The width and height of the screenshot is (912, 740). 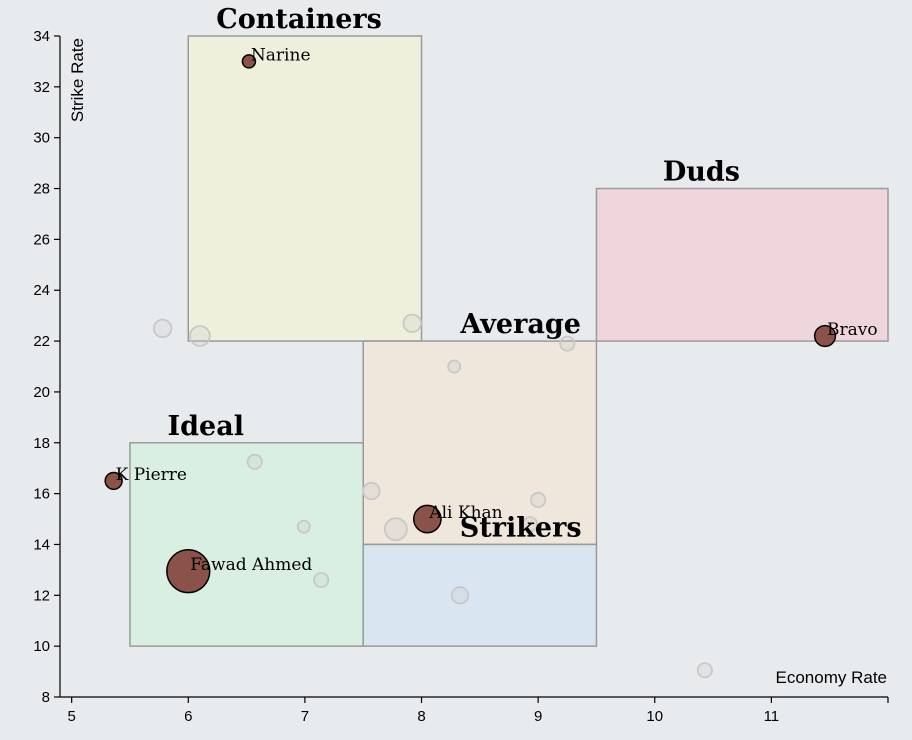 I want to click on x-tick: 7, so click(x=305, y=711).